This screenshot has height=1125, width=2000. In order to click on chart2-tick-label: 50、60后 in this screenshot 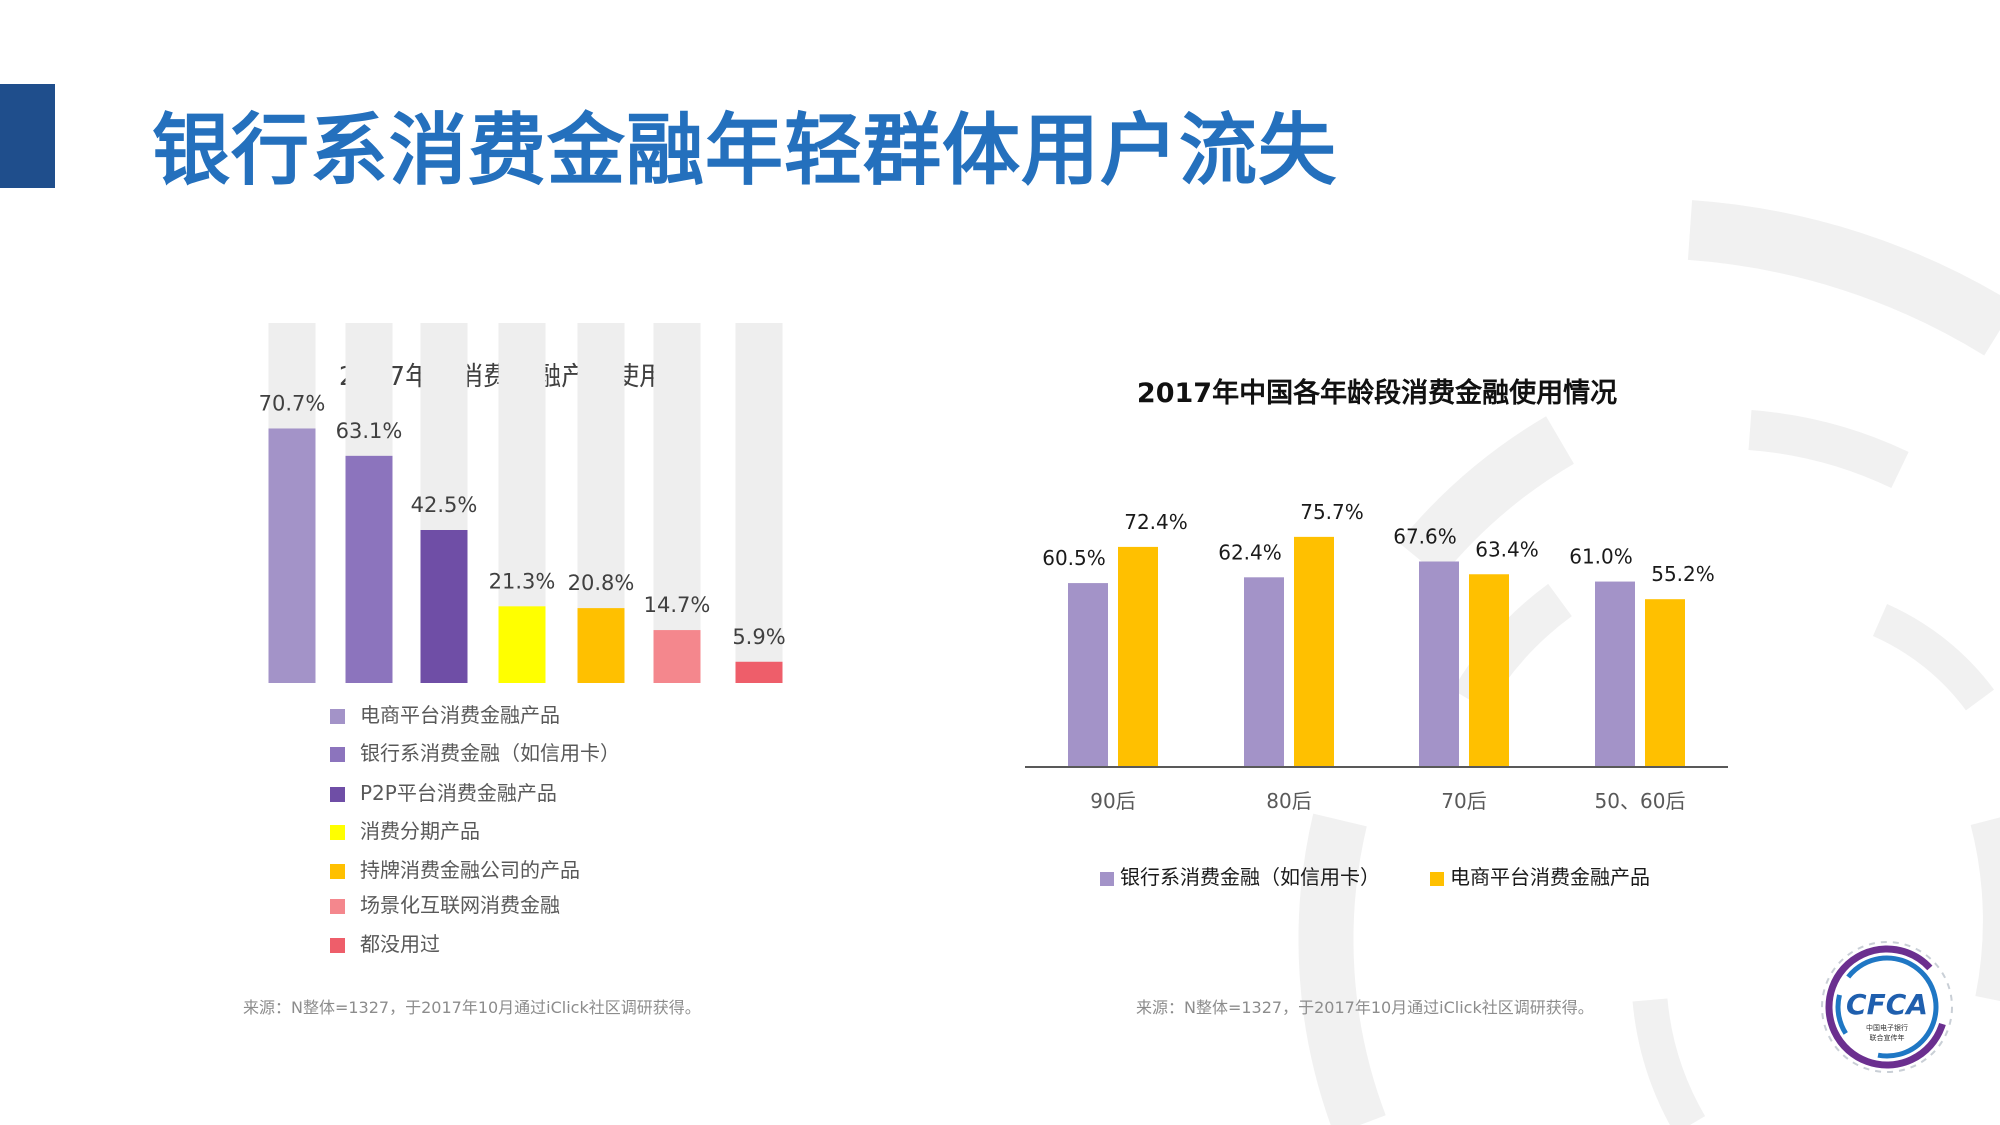, I will do `click(1640, 801)`.